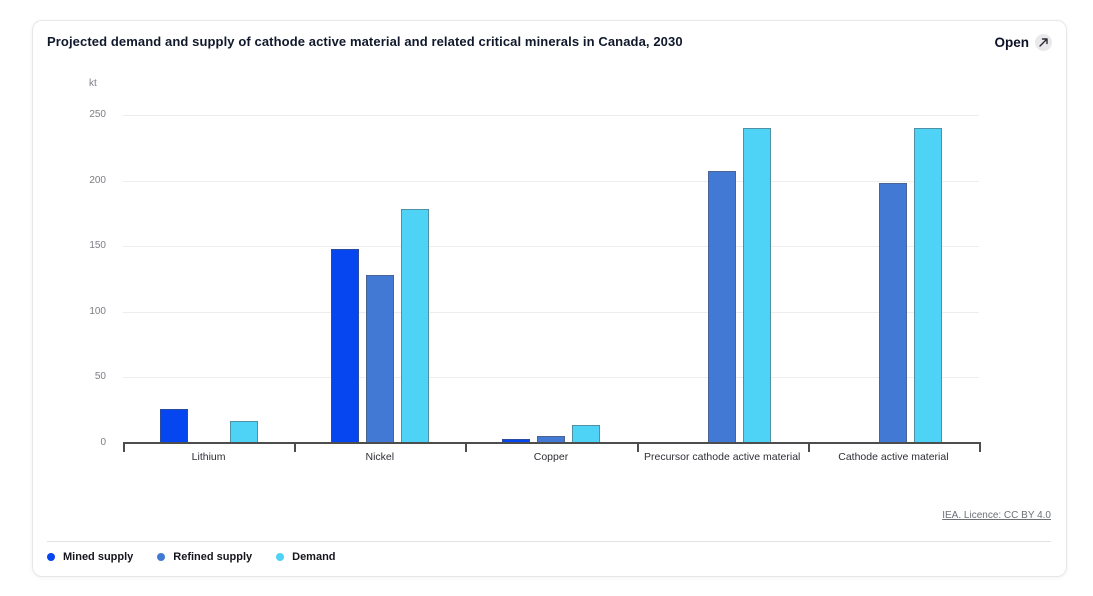  I want to click on x-axis-line, so click(552, 443).